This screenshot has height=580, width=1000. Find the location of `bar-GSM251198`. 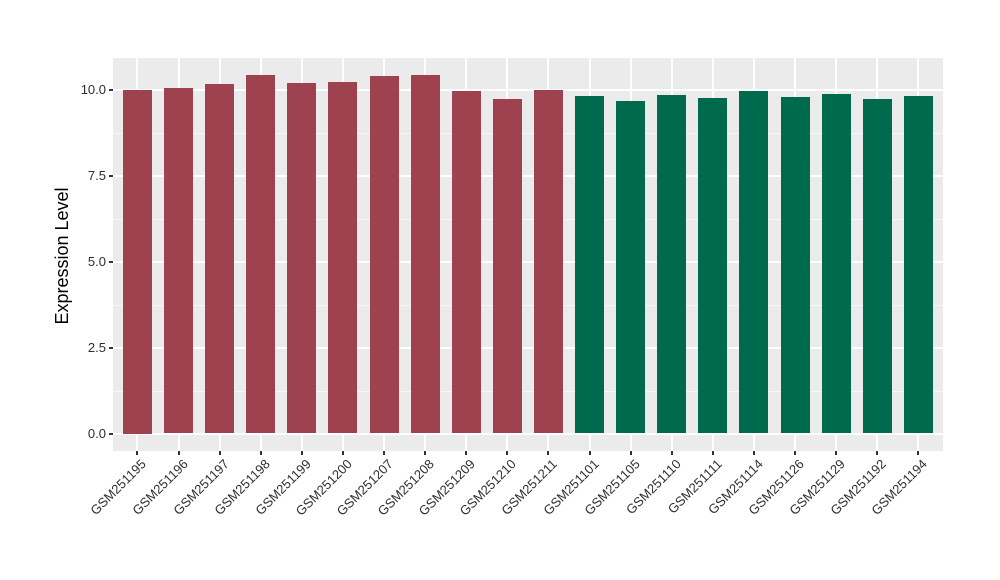

bar-GSM251198 is located at coordinates (261, 254).